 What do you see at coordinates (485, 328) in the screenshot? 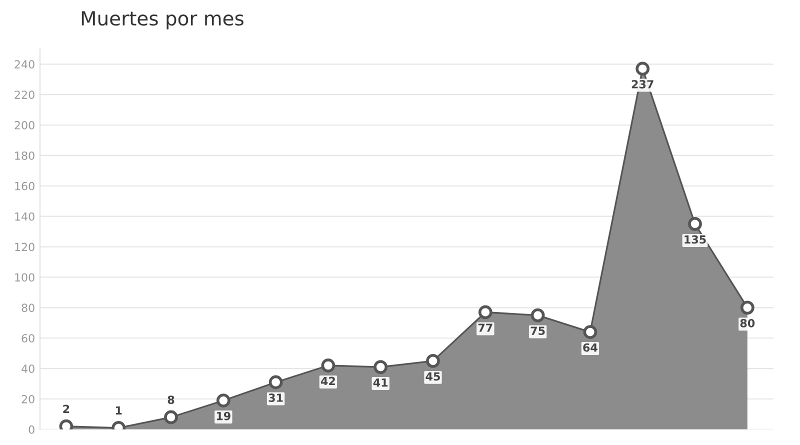
I see `data-label: 77` at bounding box center [485, 328].